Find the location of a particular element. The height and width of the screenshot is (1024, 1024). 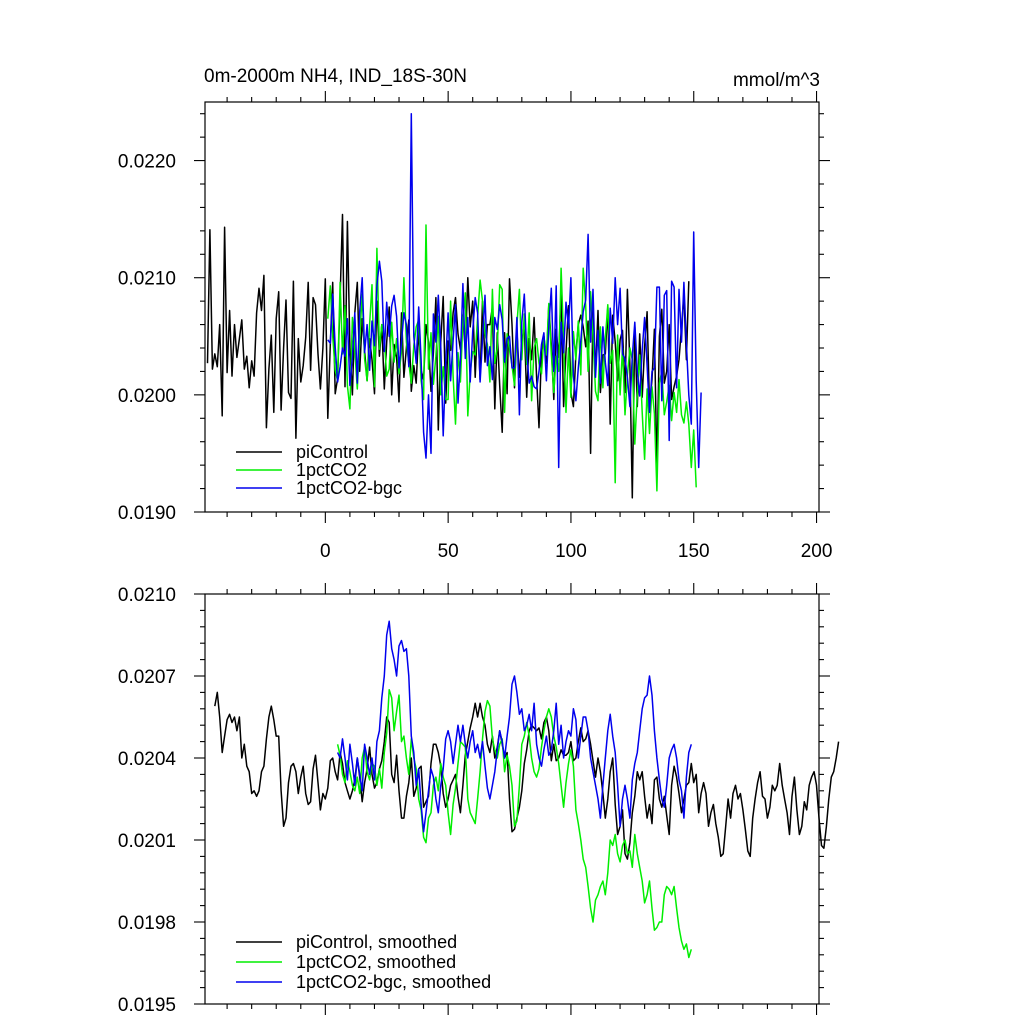

y-tick-label: 0.0207 is located at coordinates (147, 677).